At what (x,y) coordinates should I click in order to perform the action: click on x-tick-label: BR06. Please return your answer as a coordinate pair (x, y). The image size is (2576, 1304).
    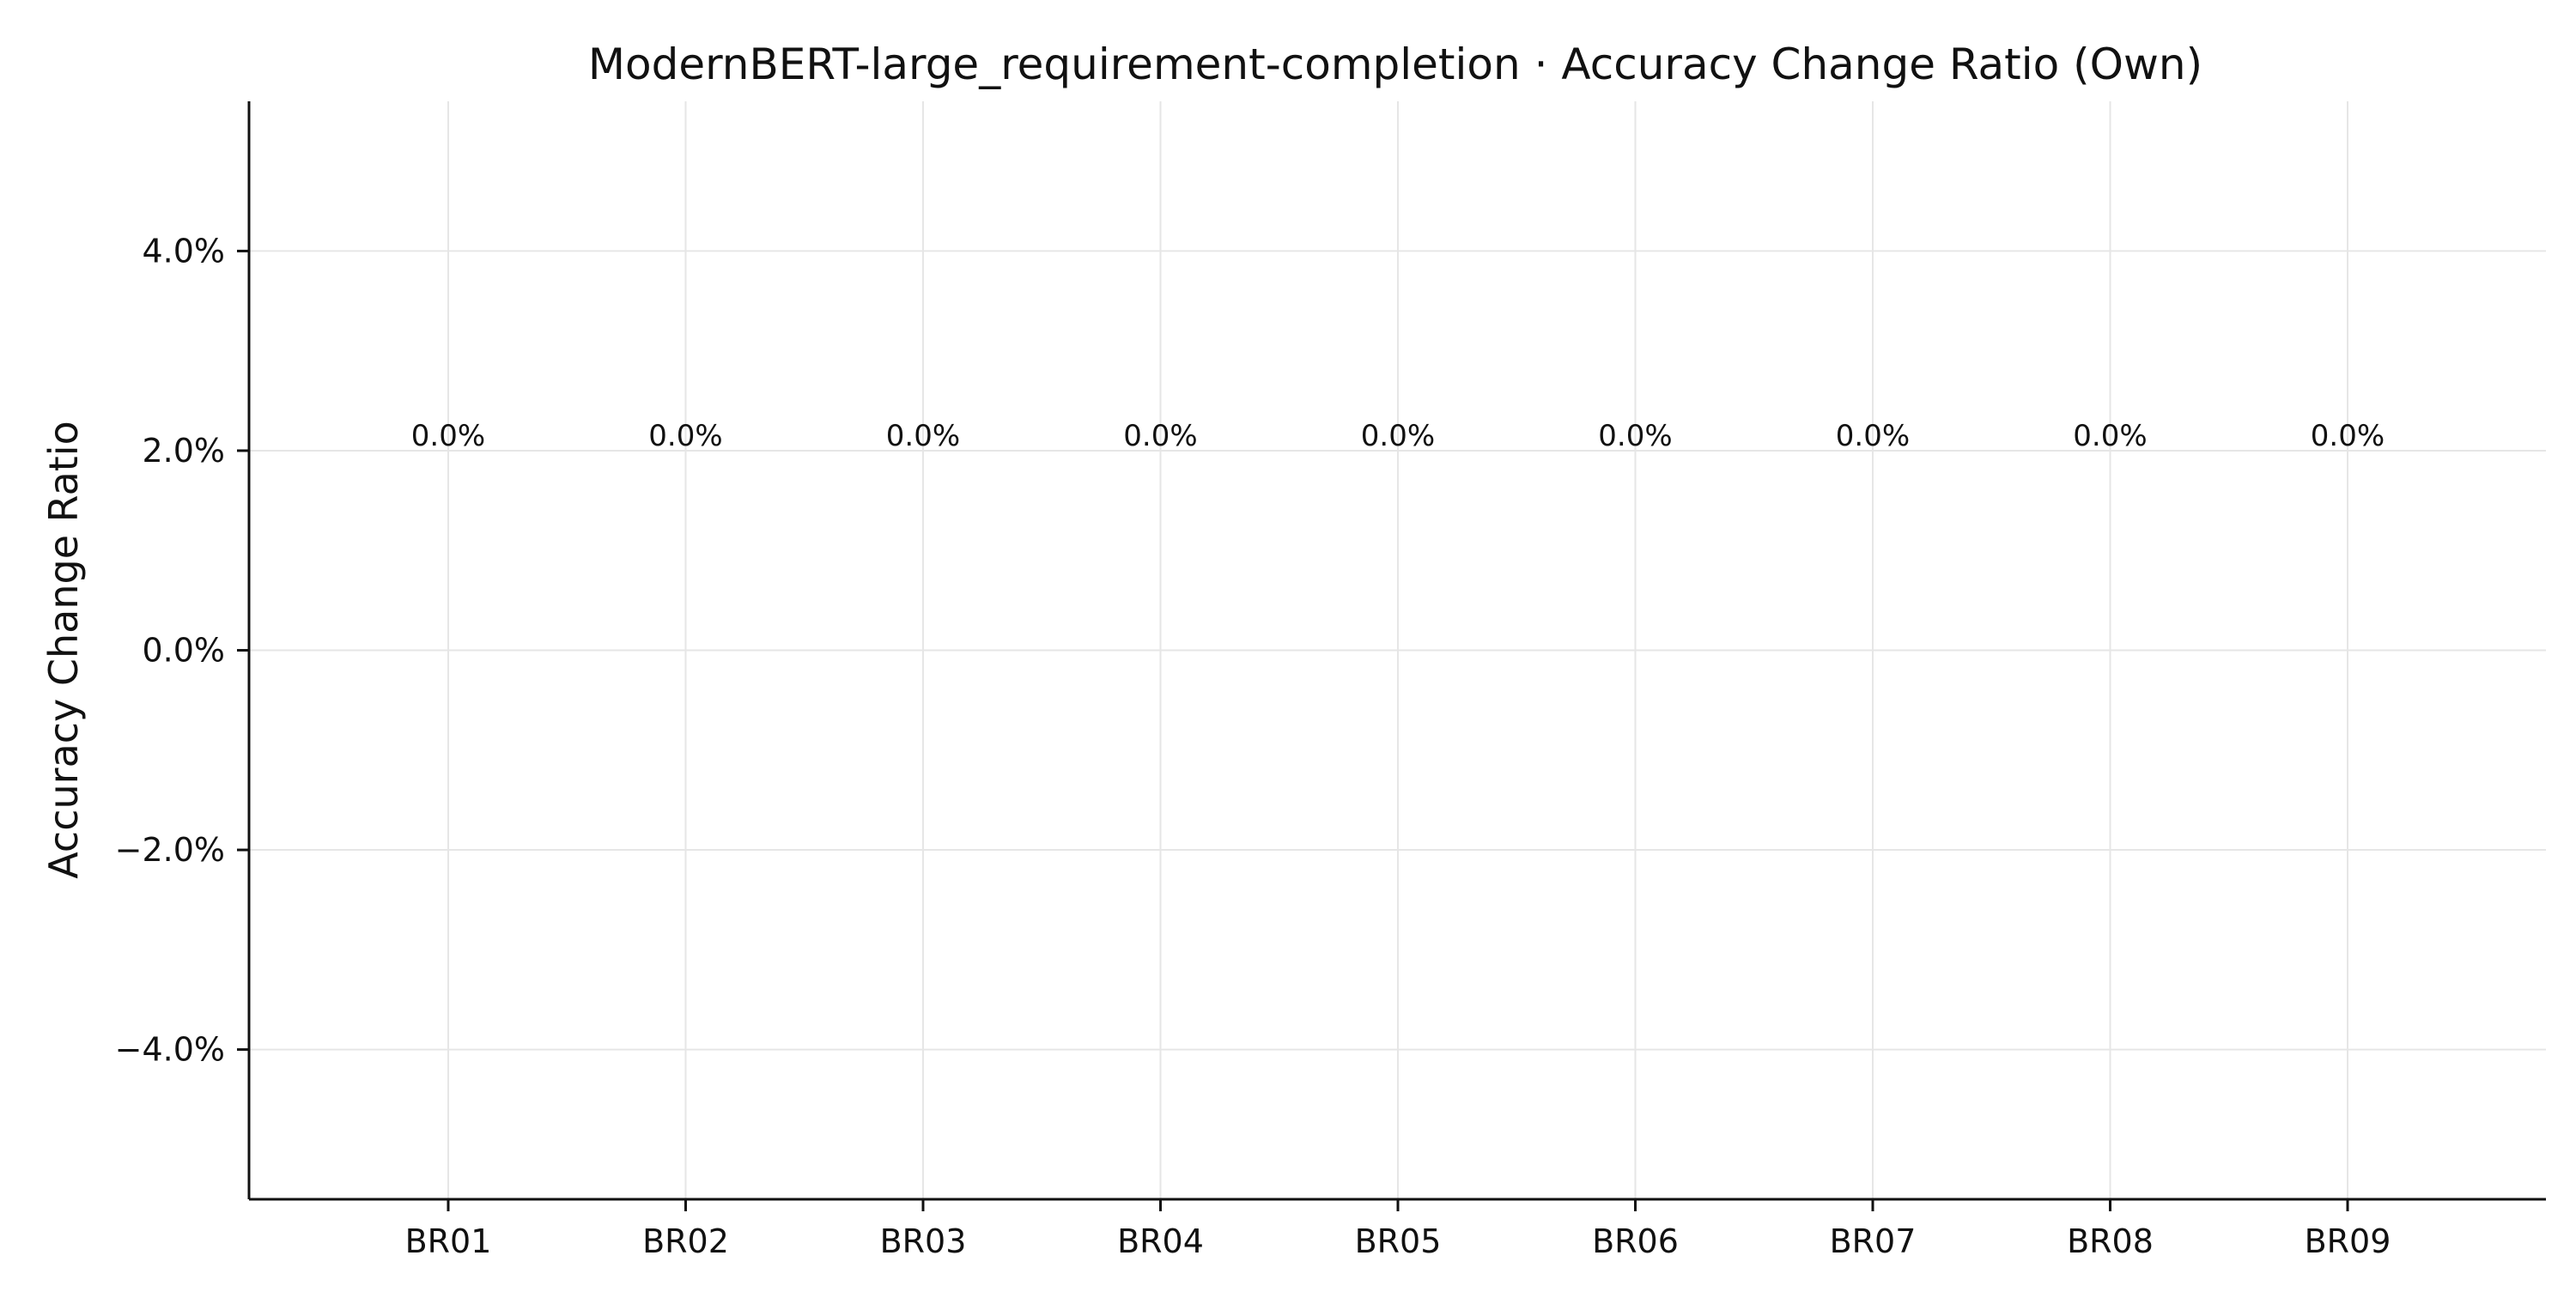
    Looking at the image, I should click on (1635, 1241).